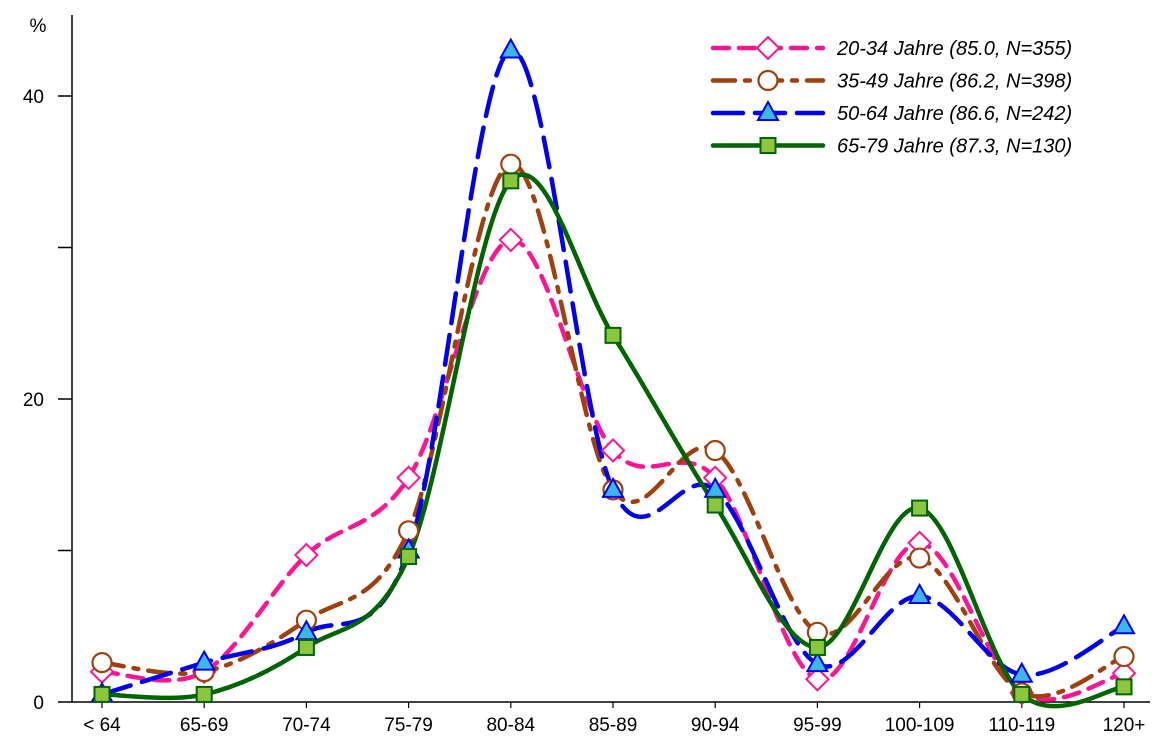 This screenshot has height=741, width=1157. What do you see at coordinates (613, 725) in the screenshot?
I see `x-tick-label: 85-89` at bounding box center [613, 725].